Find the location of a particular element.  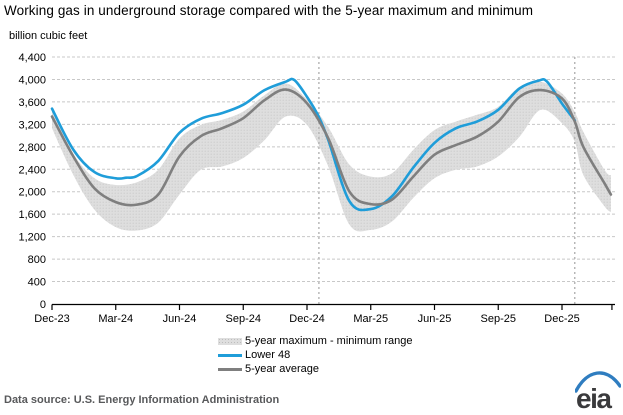

x-tick-label: Jun-24 is located at coordinates (180, 319).